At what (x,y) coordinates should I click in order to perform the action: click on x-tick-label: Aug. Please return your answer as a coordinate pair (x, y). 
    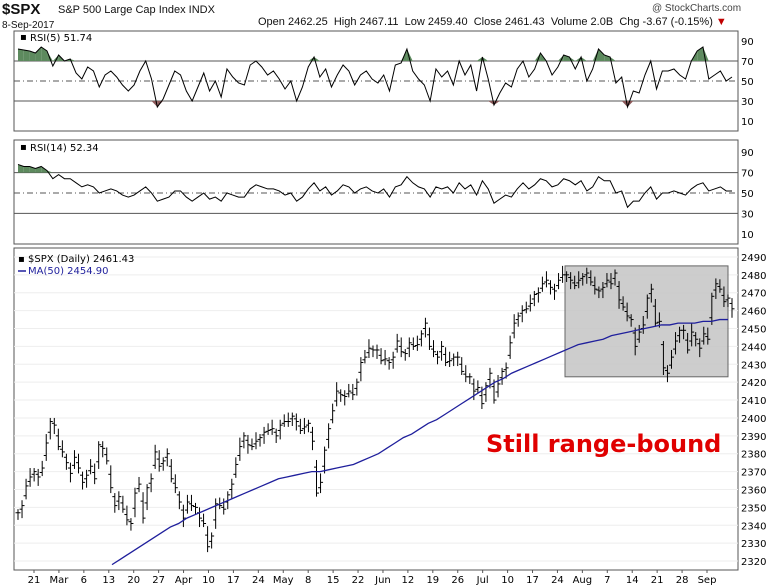
    Looking at the image, I should click on (583, 580).